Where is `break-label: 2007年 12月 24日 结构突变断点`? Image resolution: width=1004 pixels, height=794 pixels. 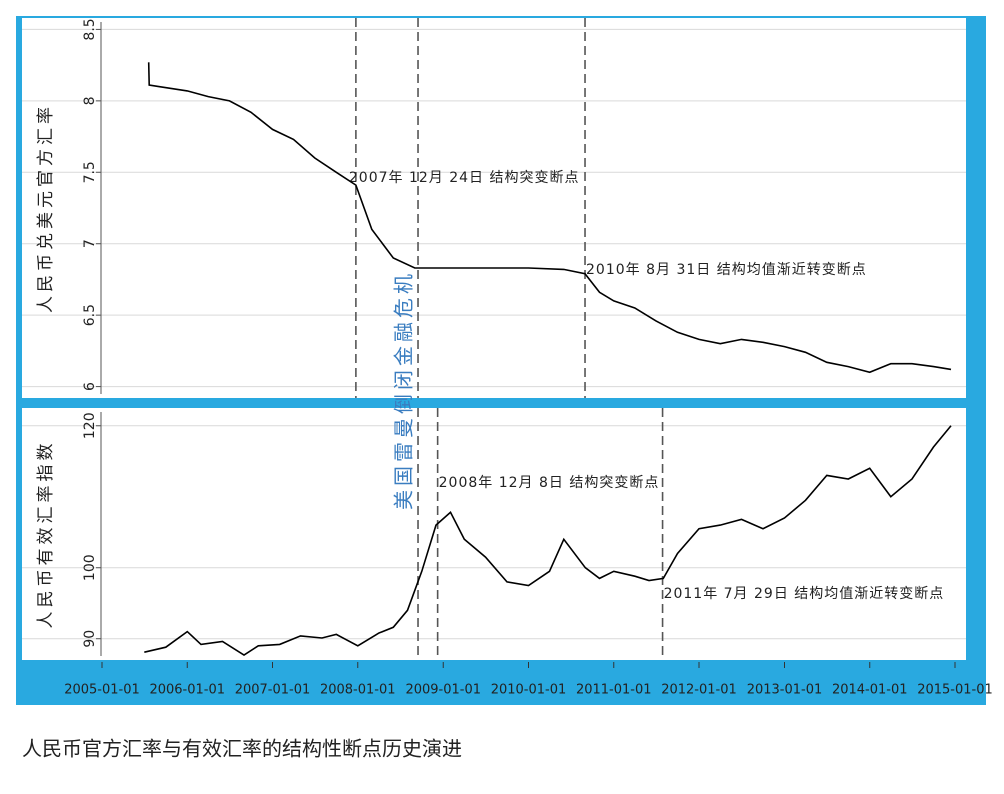
break-label: 2007年 12月 24日 结构突变断点 is located at coordinates (464, 178).